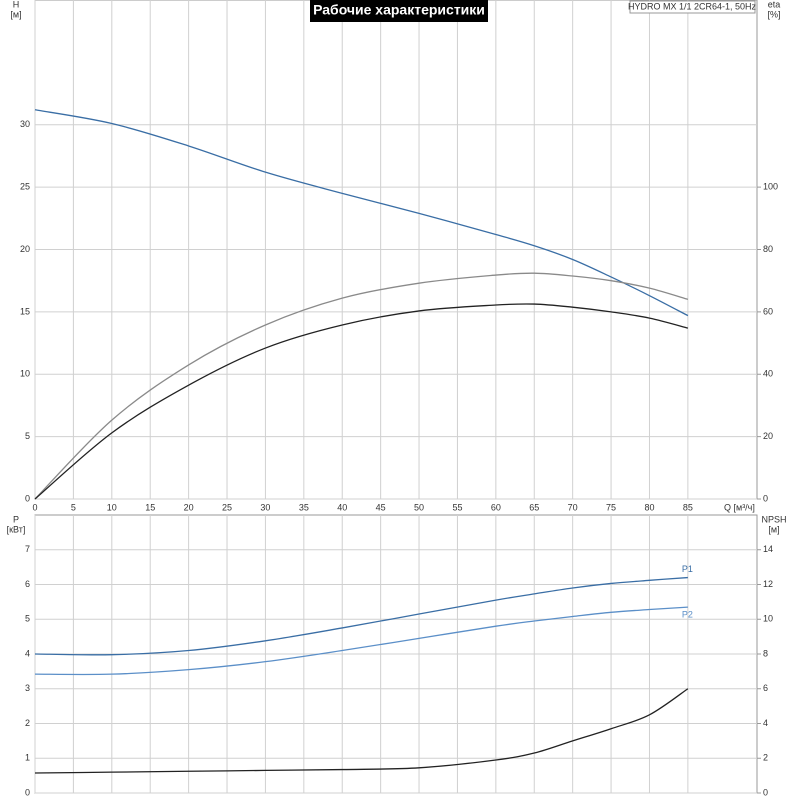 This screenshot has width=800, height=805. What do you see at coordinates (768, 374) in the screenshot?
I see `y2-tick-label: 40` at bounding box center [768, 374].